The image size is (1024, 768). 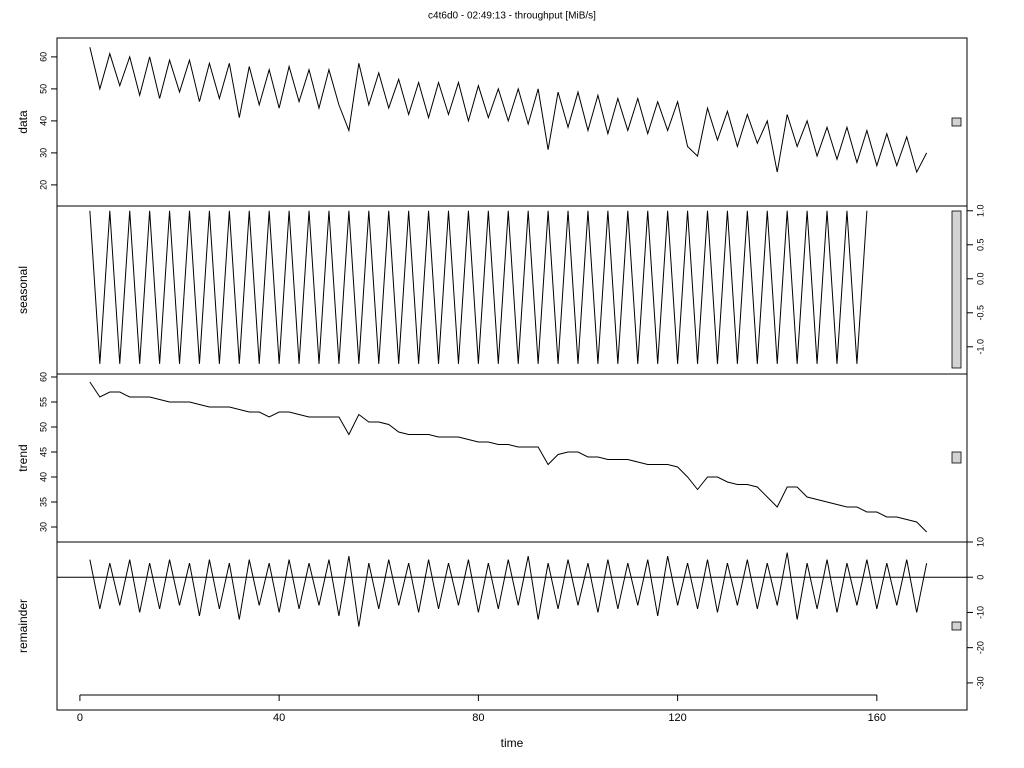 What do you see at coordinates (980, 313) in the screenshot?
I see `y-tick-label: -0.5` at bounding box center [980, 313].